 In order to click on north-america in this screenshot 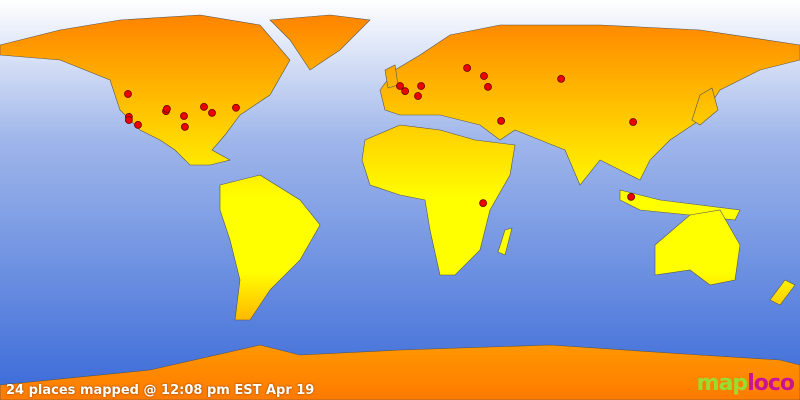, I will do `click(145, 90)`.